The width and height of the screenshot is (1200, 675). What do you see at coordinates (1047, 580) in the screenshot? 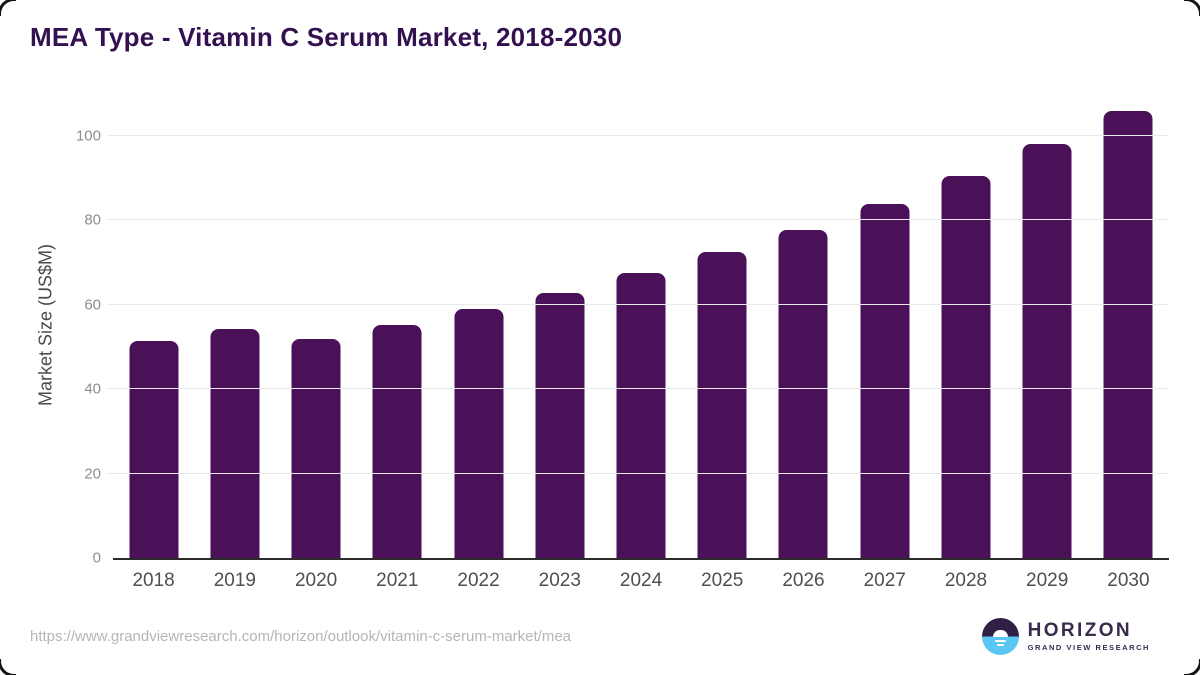
I see `x-label-2029: 2029` at bounding box center [1047, 580].